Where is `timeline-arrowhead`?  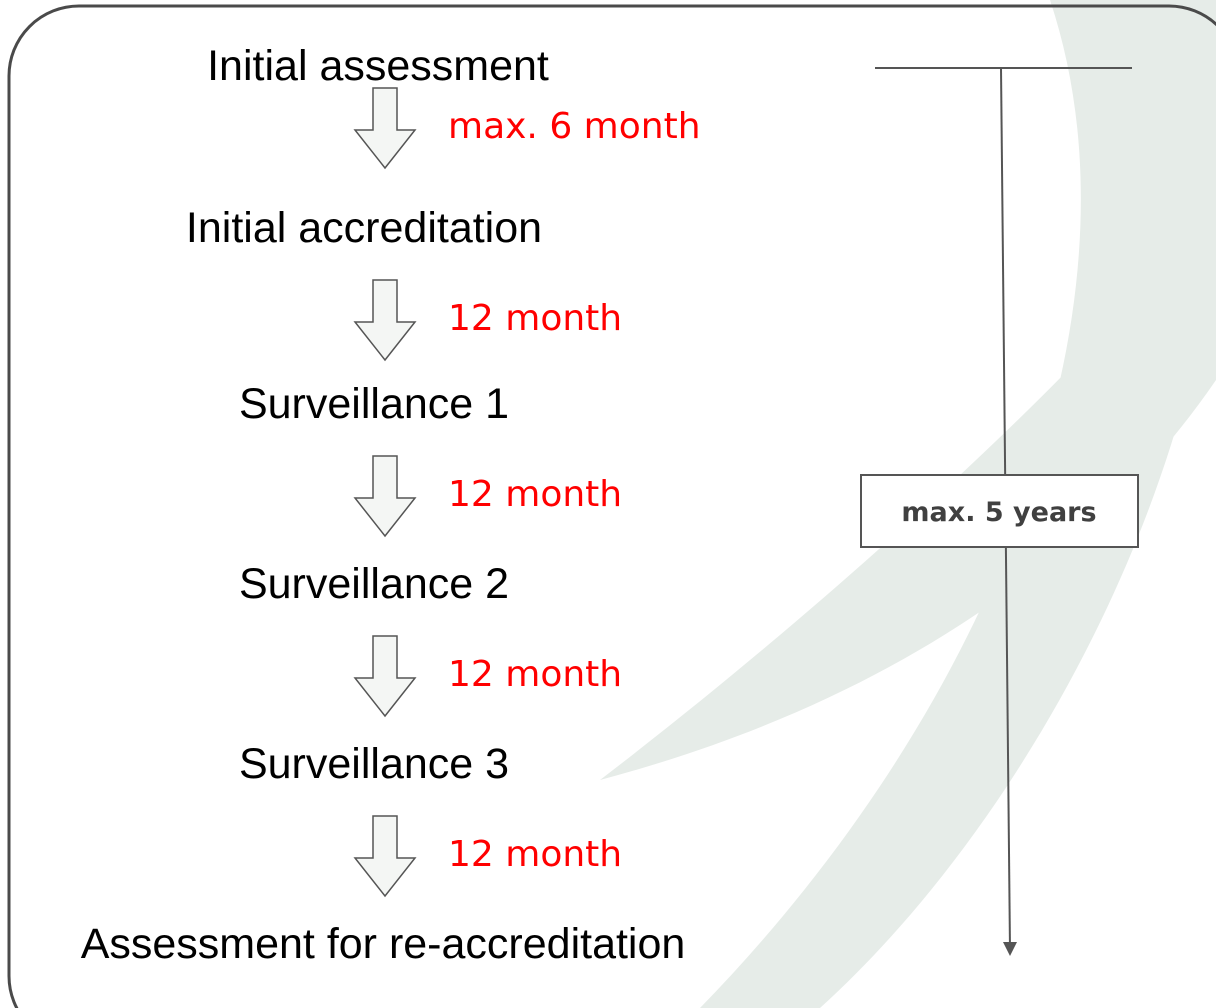 timeline-arrowhead is located at coordinates (1010, 949).